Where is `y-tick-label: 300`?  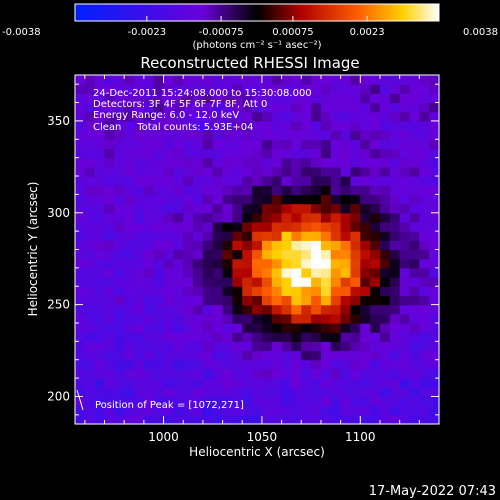
y-tick-label: 300 is located at coordinates (58, 213).